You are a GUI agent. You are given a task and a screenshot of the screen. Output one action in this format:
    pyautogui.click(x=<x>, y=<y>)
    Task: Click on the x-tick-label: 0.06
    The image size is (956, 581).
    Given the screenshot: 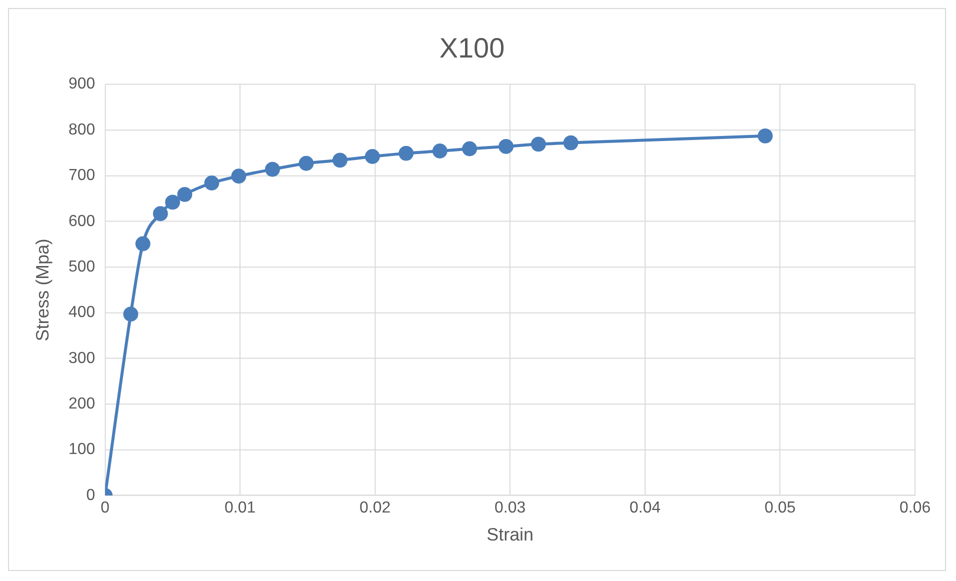 What is the action you would take?
    pyautogui.click(x=915, y=507)
    